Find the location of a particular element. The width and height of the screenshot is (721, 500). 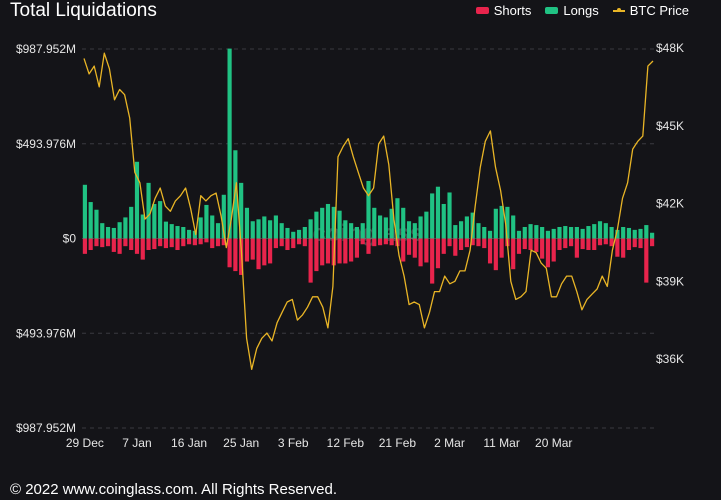

legend-item-longs: Longs is located at coordinates (572, 10).